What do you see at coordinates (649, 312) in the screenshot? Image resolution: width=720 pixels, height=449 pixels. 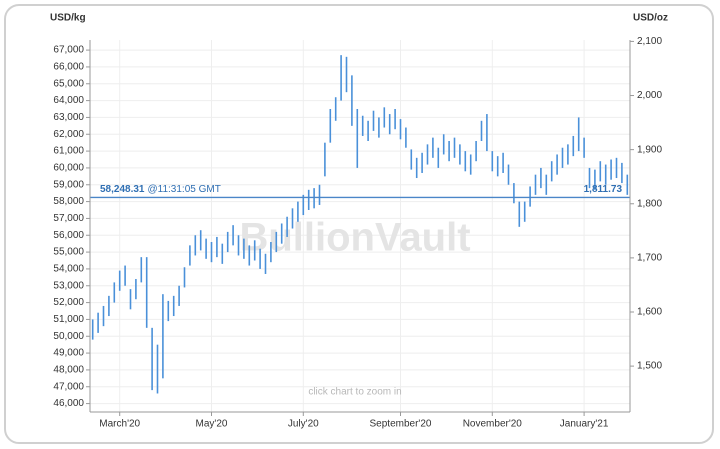 I see `y2-tick-label: 1,600` at bounding box center [649, 312].